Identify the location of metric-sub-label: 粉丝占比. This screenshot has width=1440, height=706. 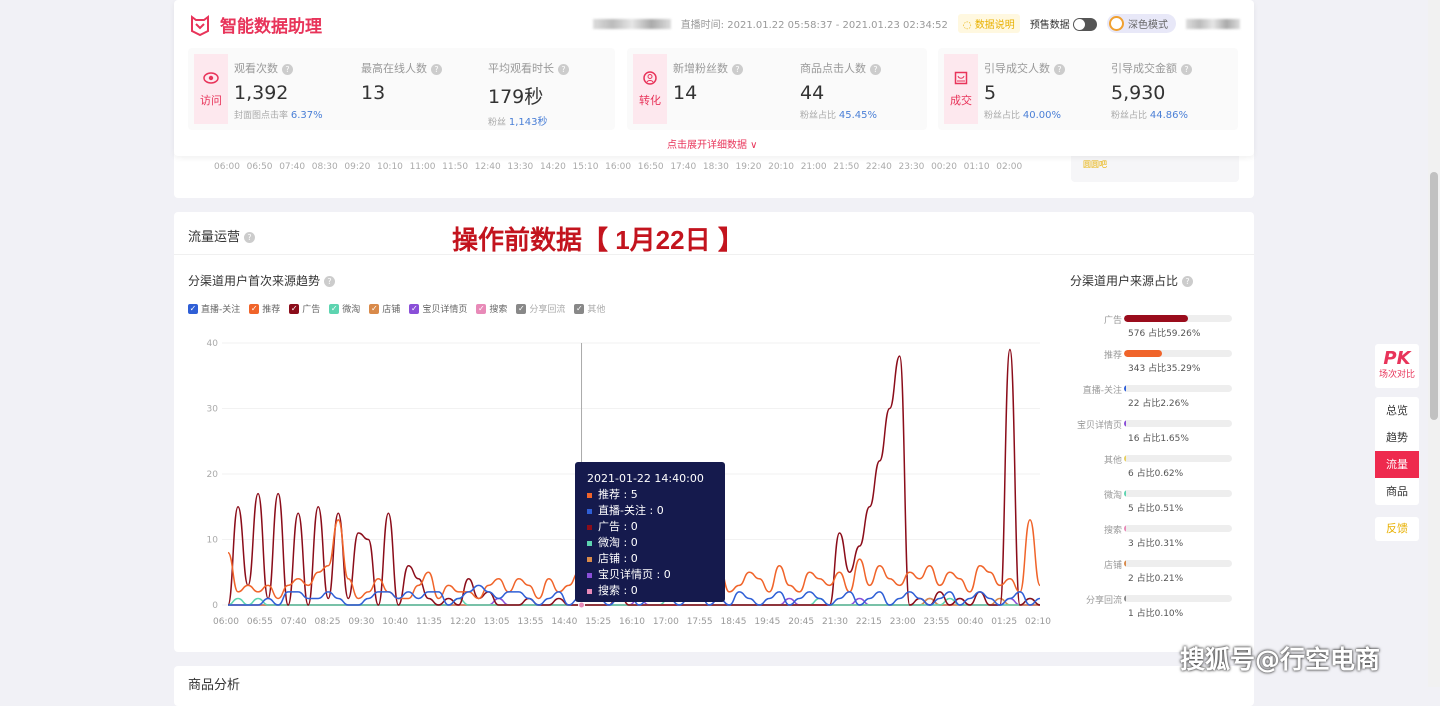
(1129, 116).